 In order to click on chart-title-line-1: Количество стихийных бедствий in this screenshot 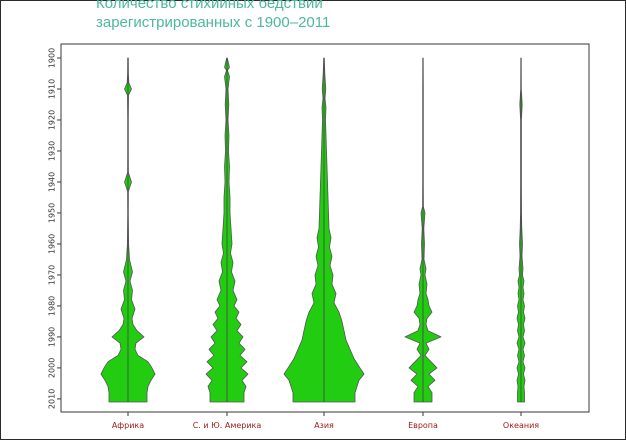, I will do `click(209, 6)`.